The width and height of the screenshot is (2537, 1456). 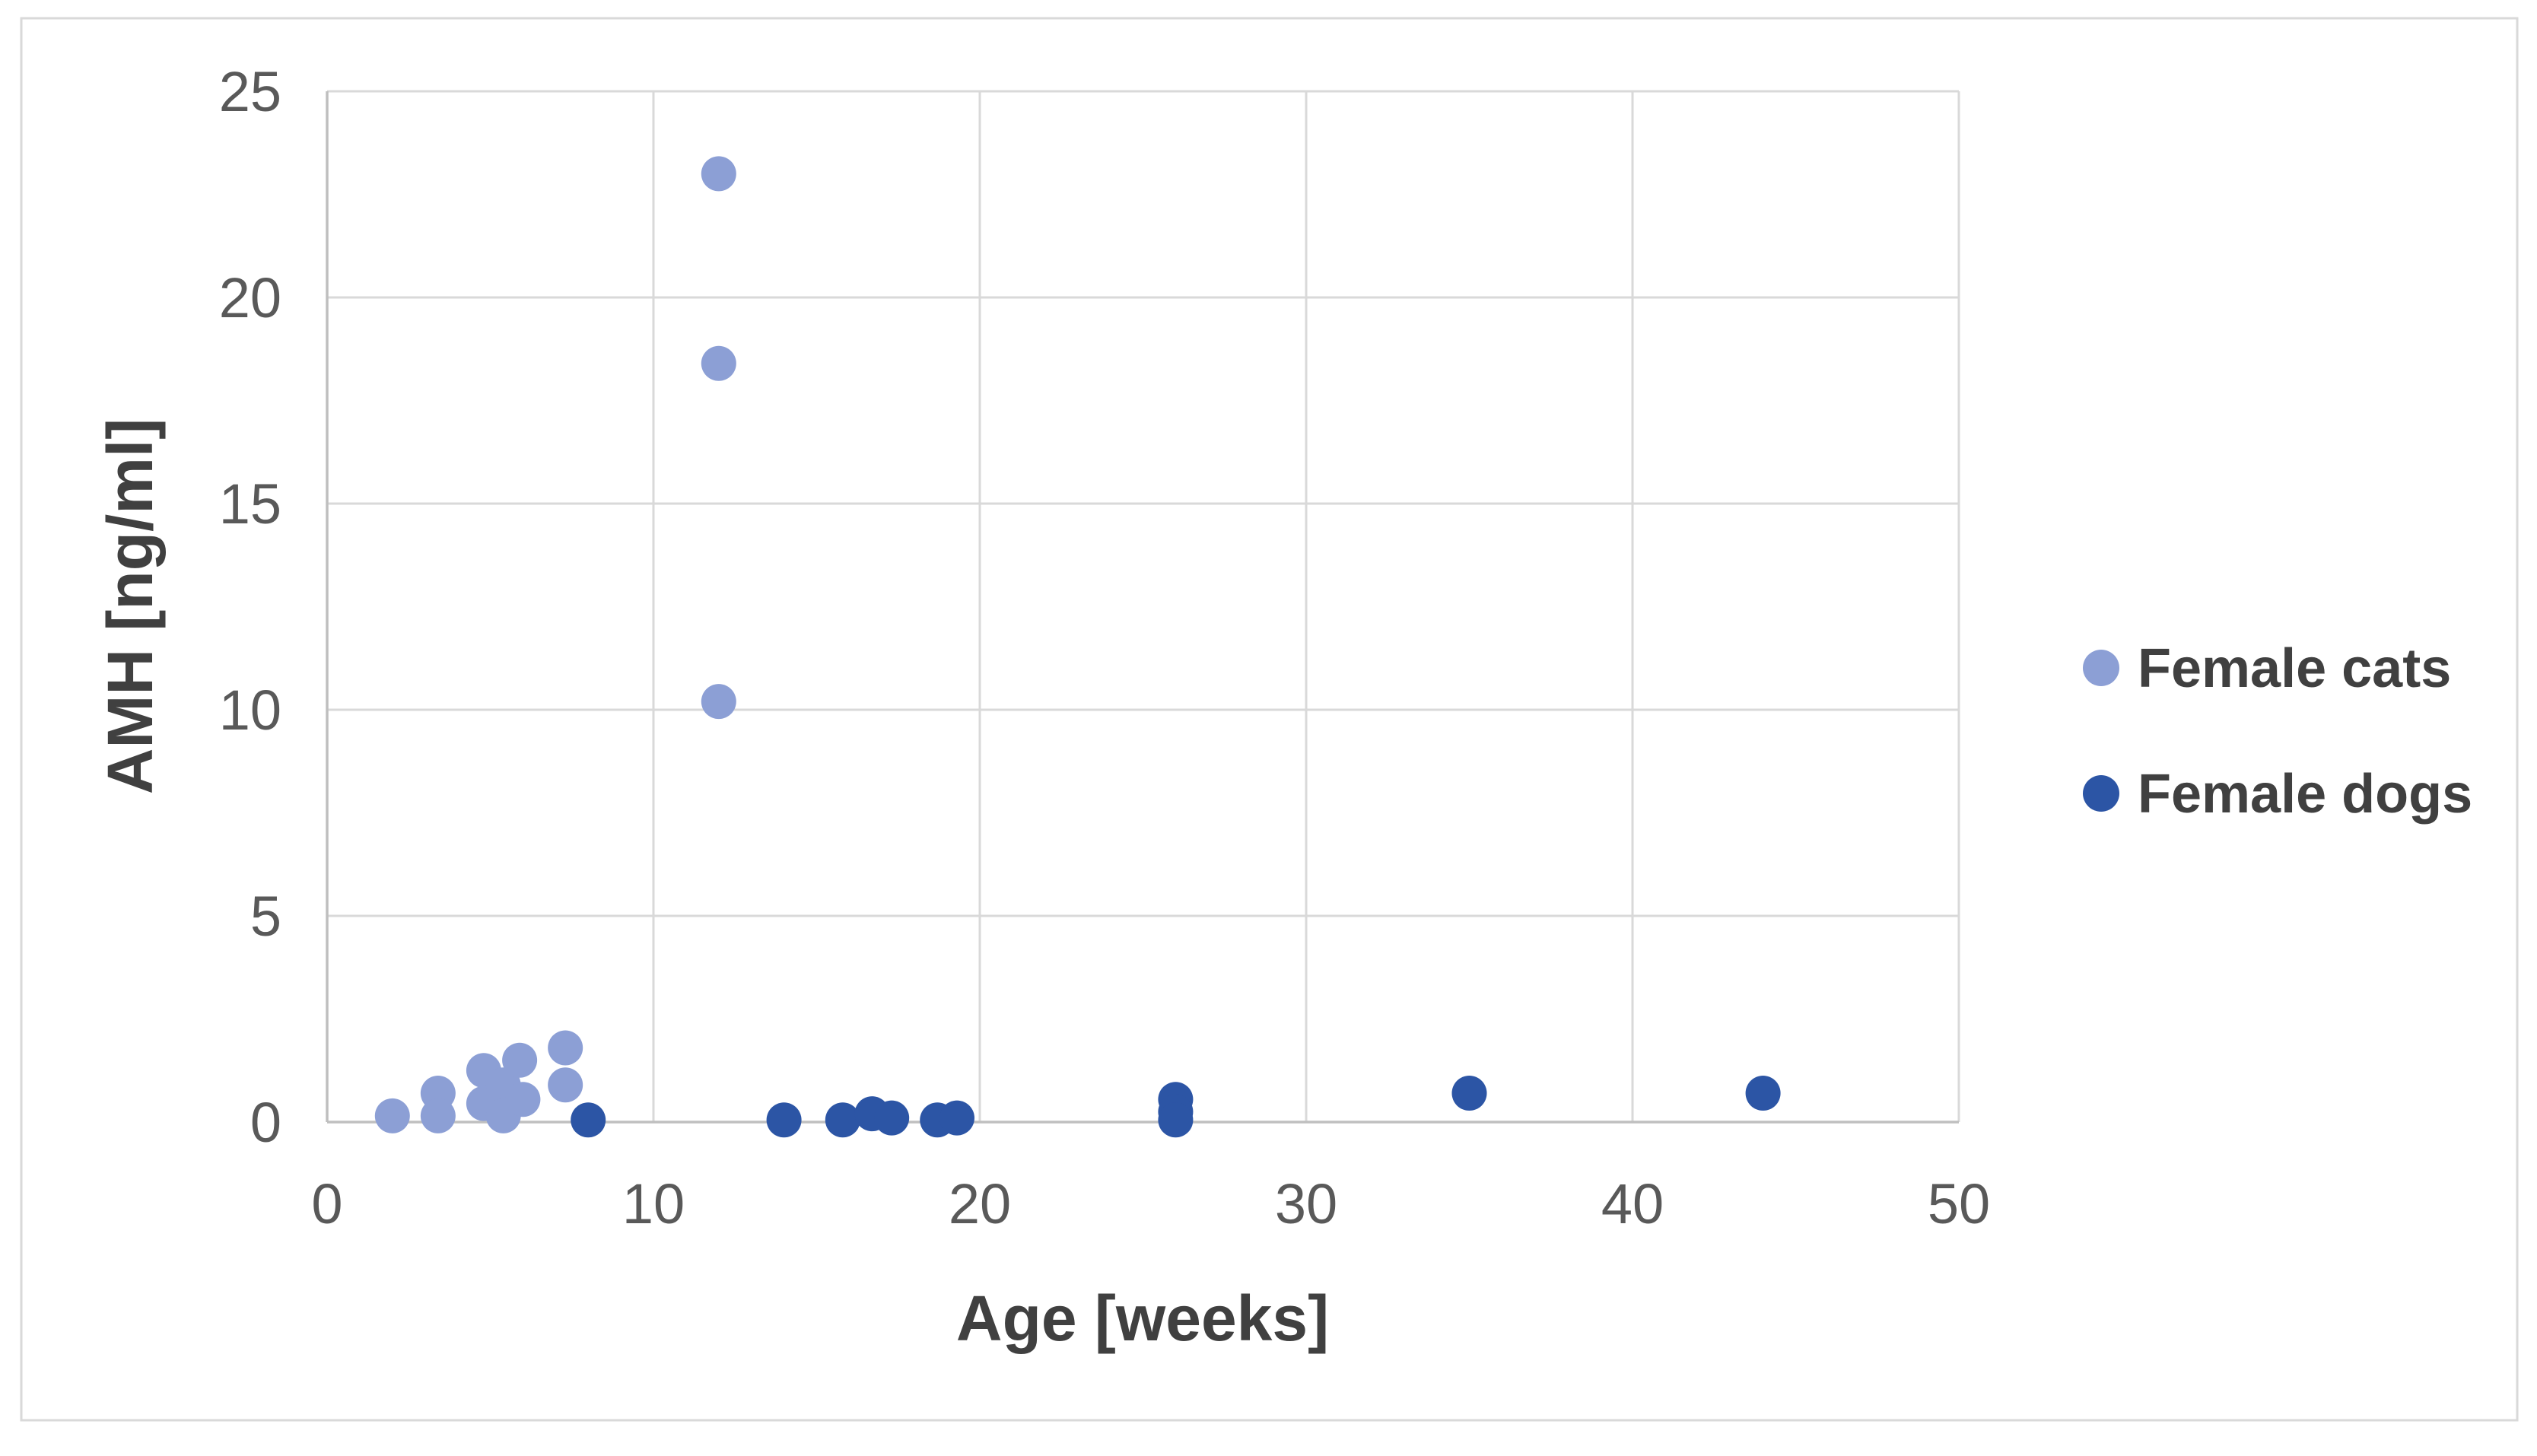 What do you see at coordinates (265, 916) in the screenshot?
I see `y-tick-label: 5` at bounding box center [265, 916].